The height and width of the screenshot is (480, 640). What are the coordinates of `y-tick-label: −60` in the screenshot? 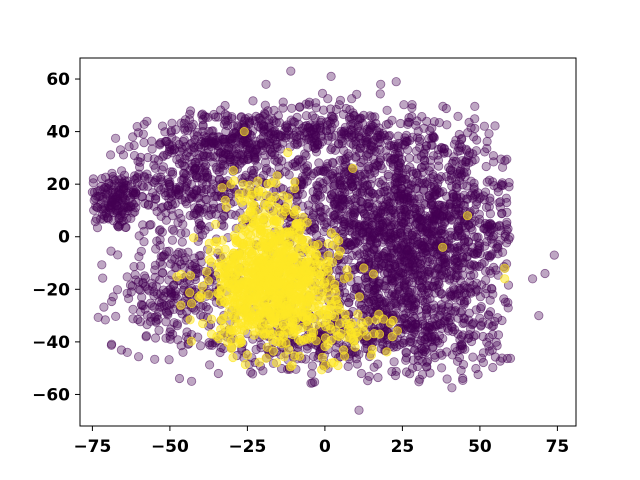 It's located at (51, 395).